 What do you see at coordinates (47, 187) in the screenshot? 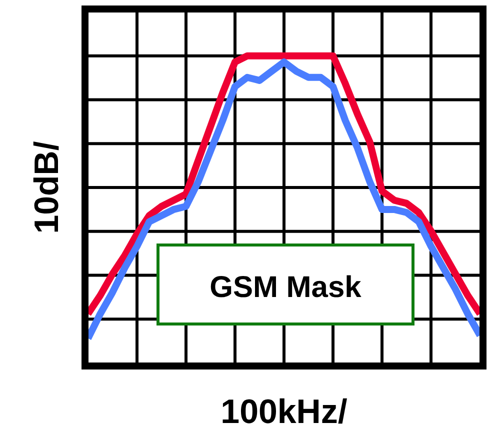
I see `y-axis-title: 10dB/` at bounding box center [47, 187].